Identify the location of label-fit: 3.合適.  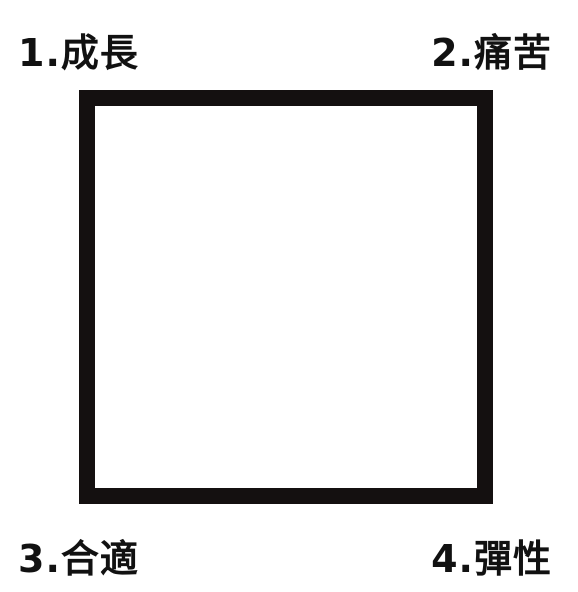
(78, 559).